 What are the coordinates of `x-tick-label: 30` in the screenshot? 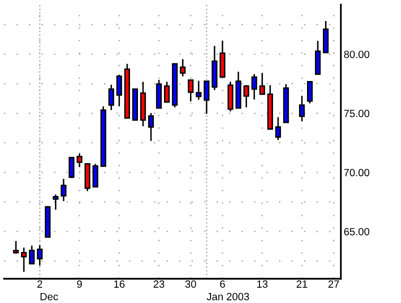 It's located at (190, 284).